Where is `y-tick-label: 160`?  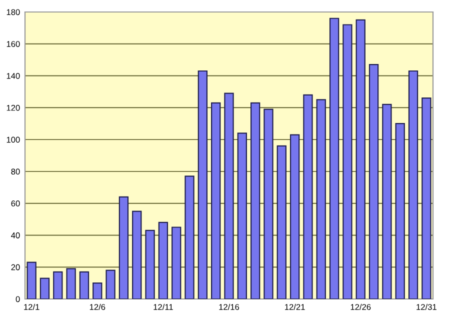 y-tick-label: 160 is located at coordinates (13, 44).